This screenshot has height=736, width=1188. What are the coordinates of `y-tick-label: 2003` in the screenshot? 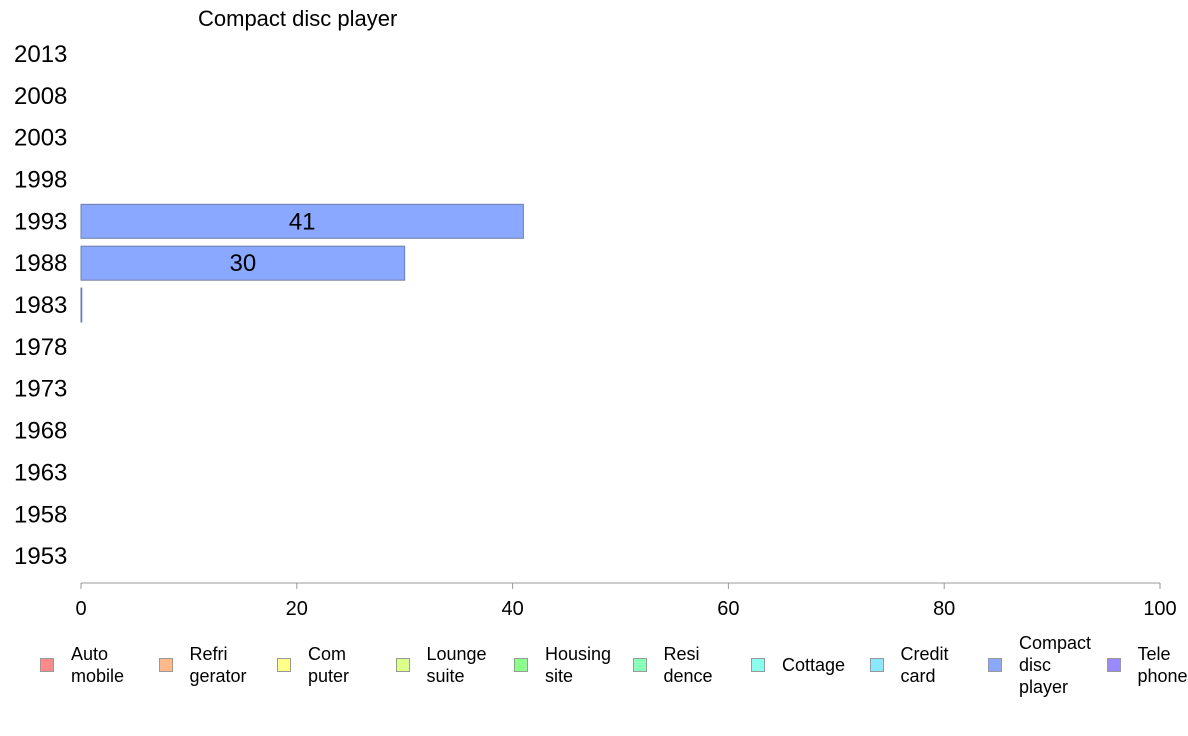 It's located at (40, 138).